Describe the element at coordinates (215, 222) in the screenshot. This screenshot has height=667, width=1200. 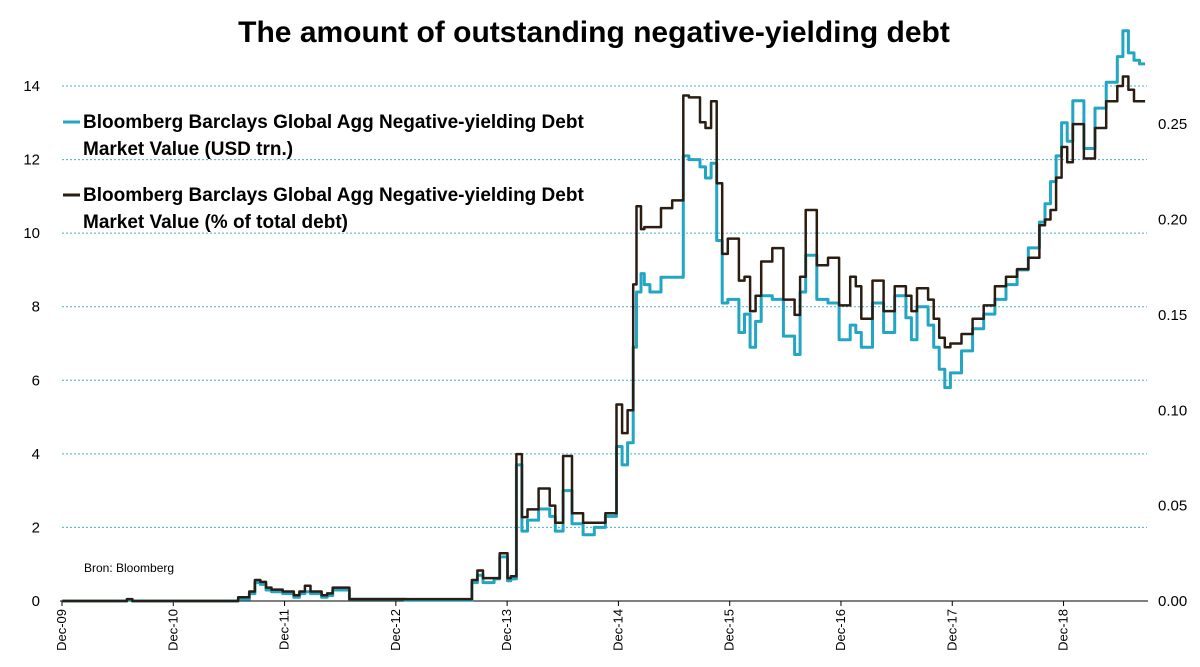
I see `legend-label-pct-line2: Market Value (% of total debt)` at that location.